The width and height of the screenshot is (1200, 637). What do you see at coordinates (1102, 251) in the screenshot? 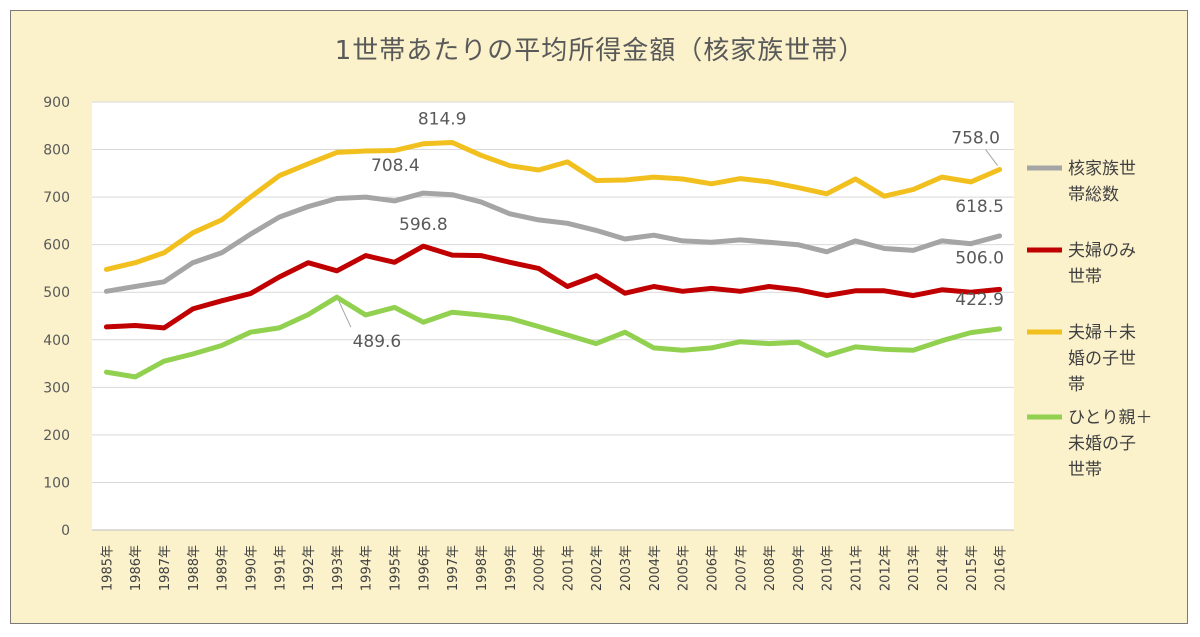
I see `legend-label: 夫婦のみ` at bounding box center [1102, 251].